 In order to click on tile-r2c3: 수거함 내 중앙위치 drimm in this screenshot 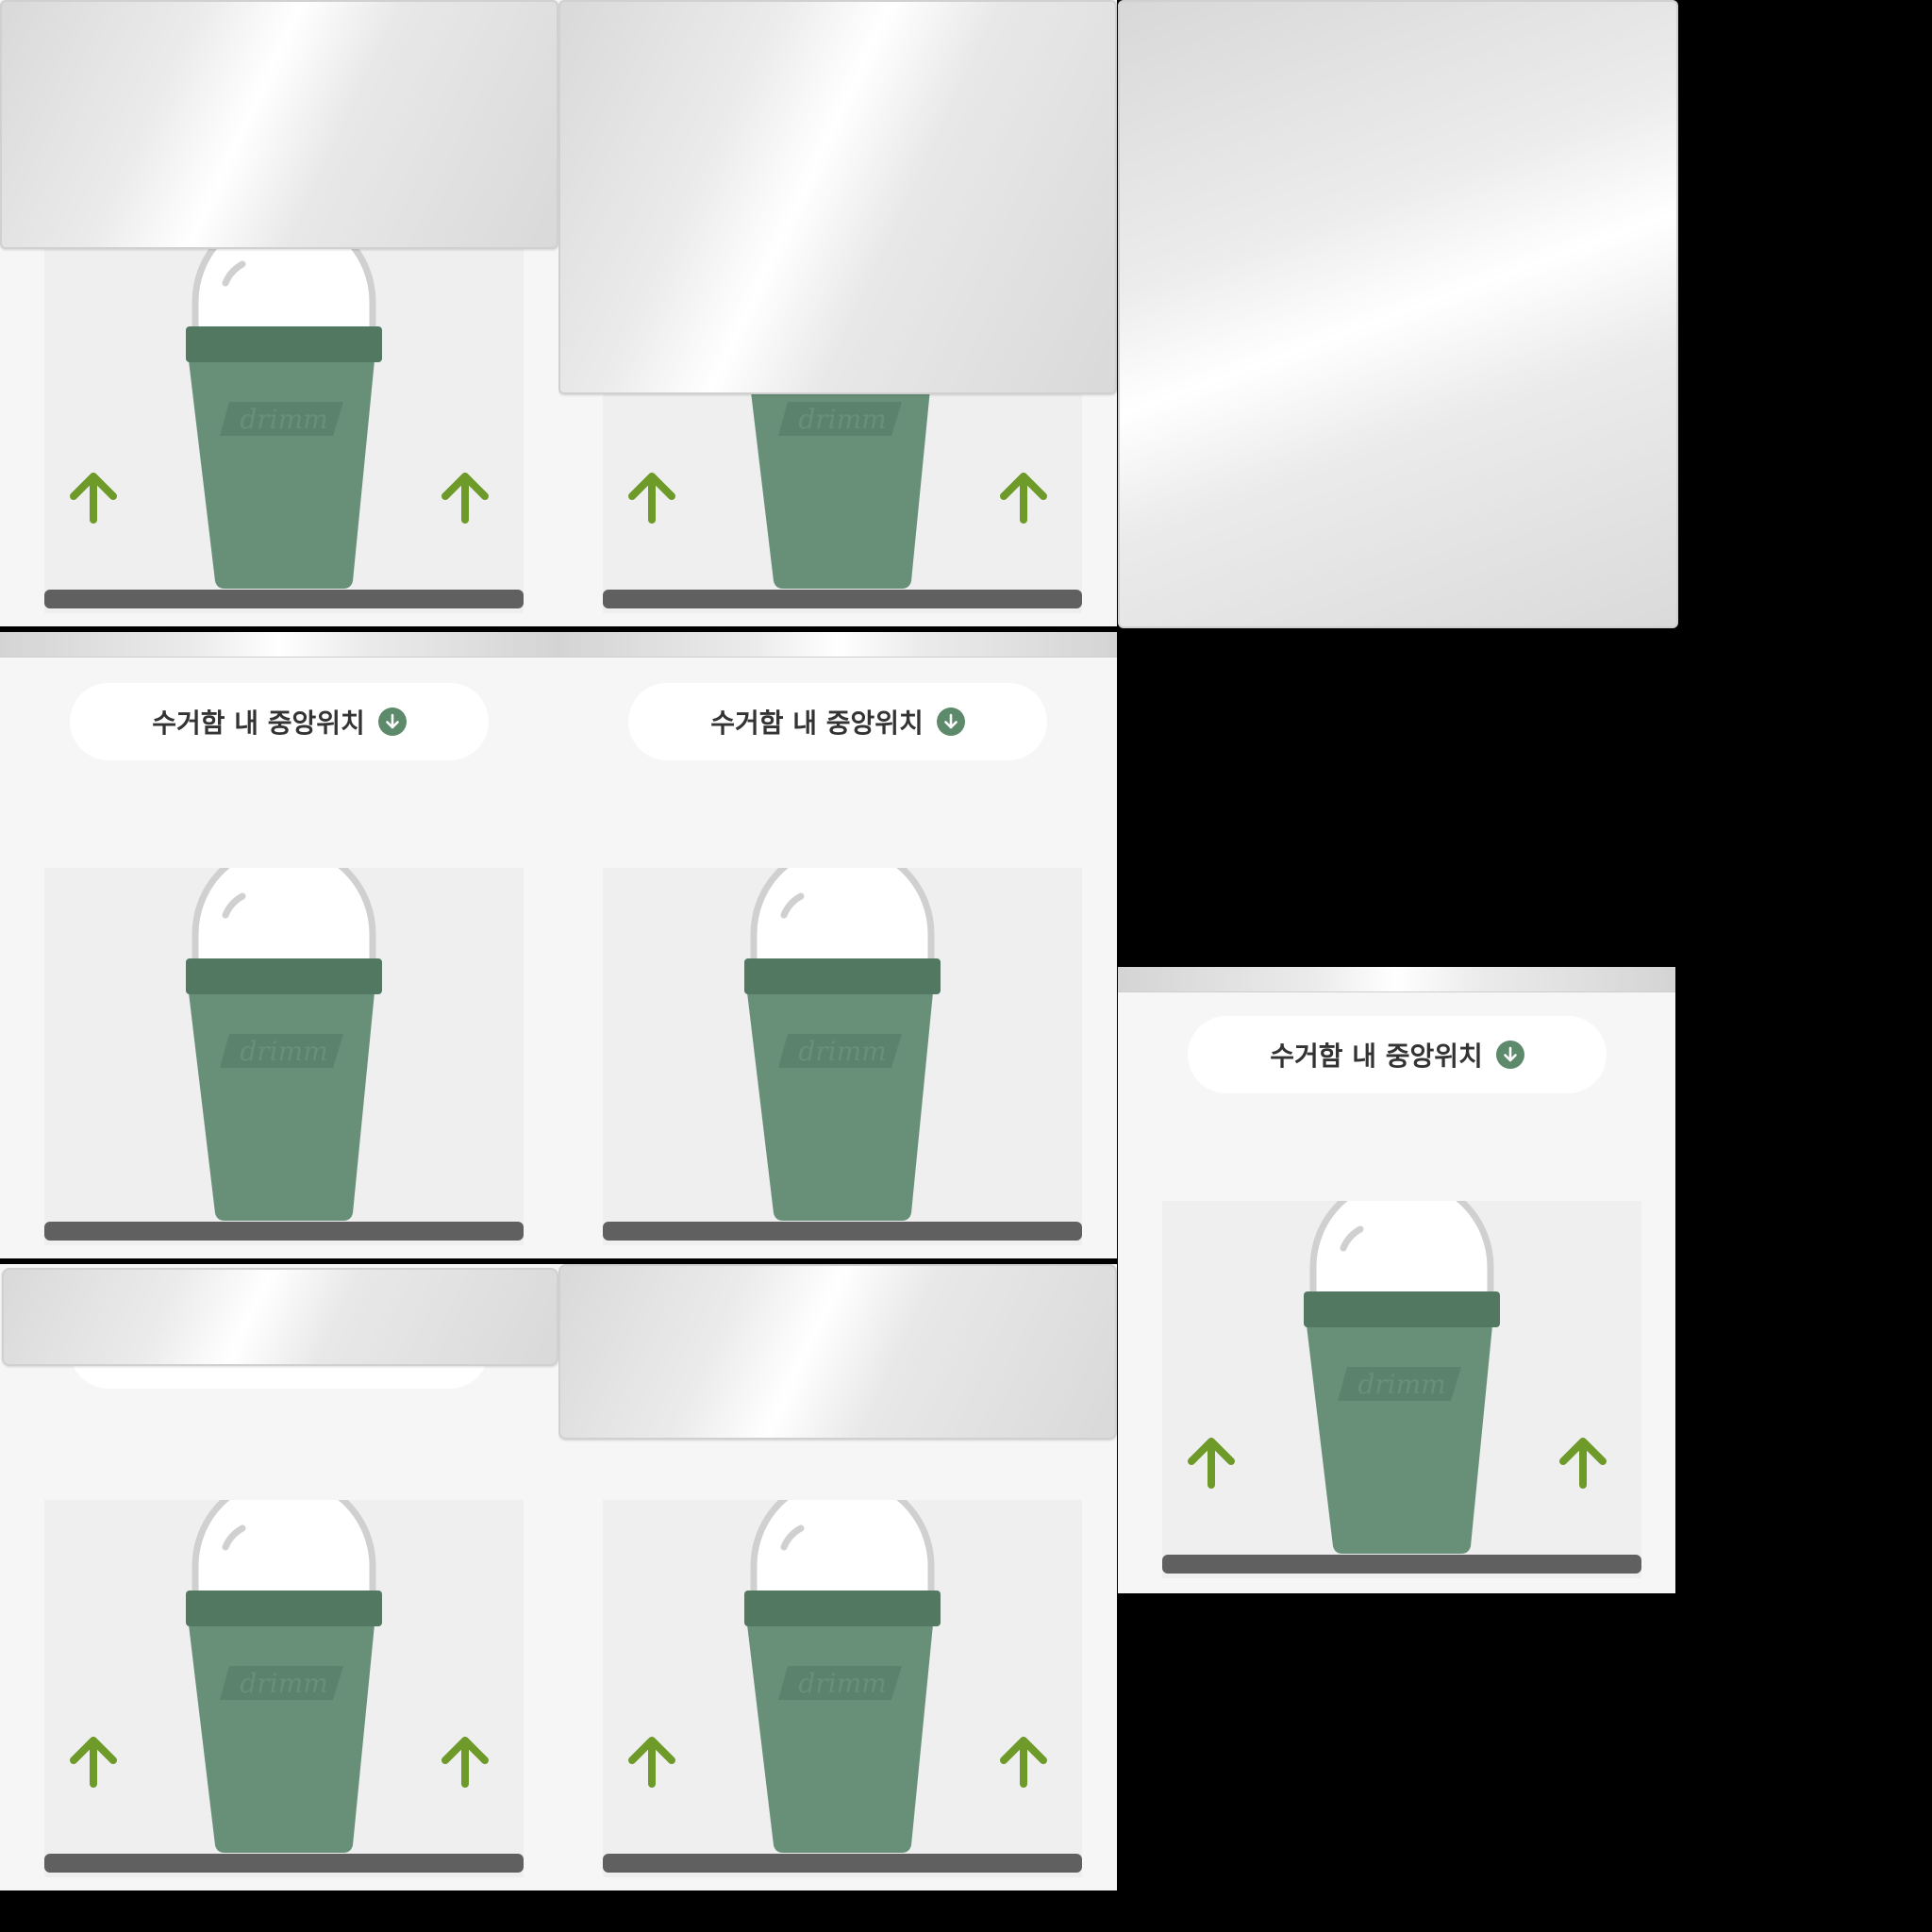, I will do `click(1397, 1280)`.